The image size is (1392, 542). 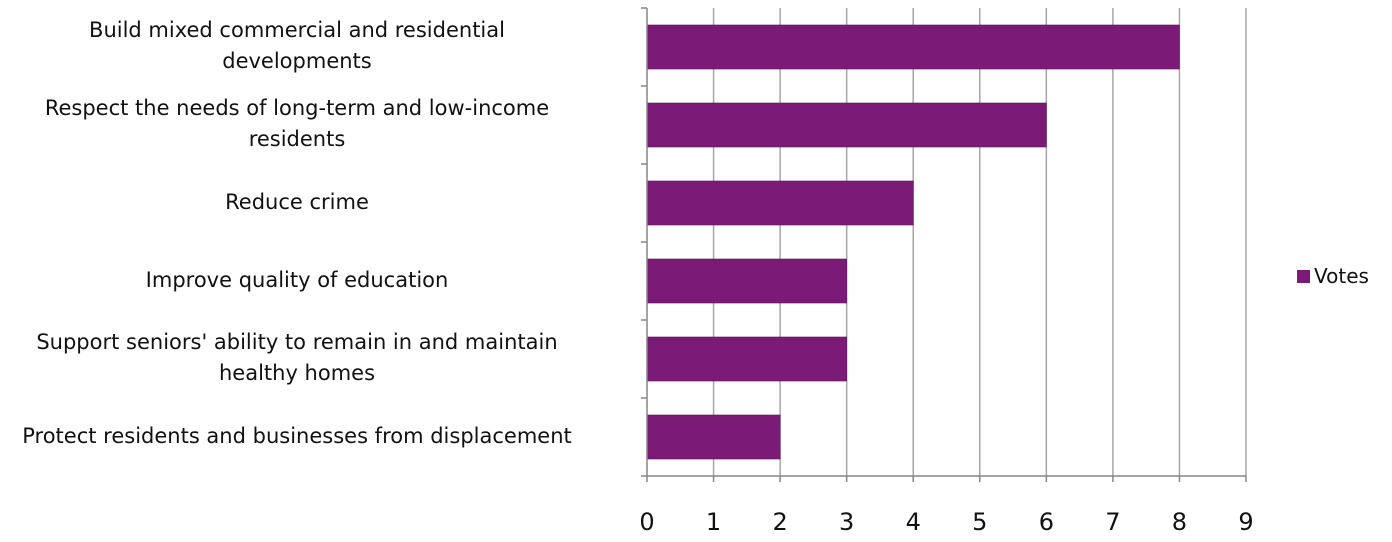 What do you see at coordinates (1303, 276) in the screenshot?
I see `legend-swatch` at bounding box center [1303, 276].